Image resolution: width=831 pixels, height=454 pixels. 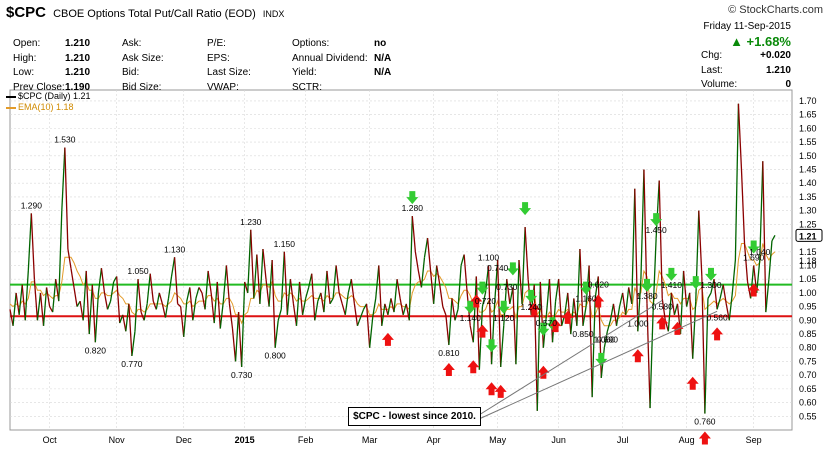 I want to click on quote-field: Bid Size:, so click(x=143, y=88).